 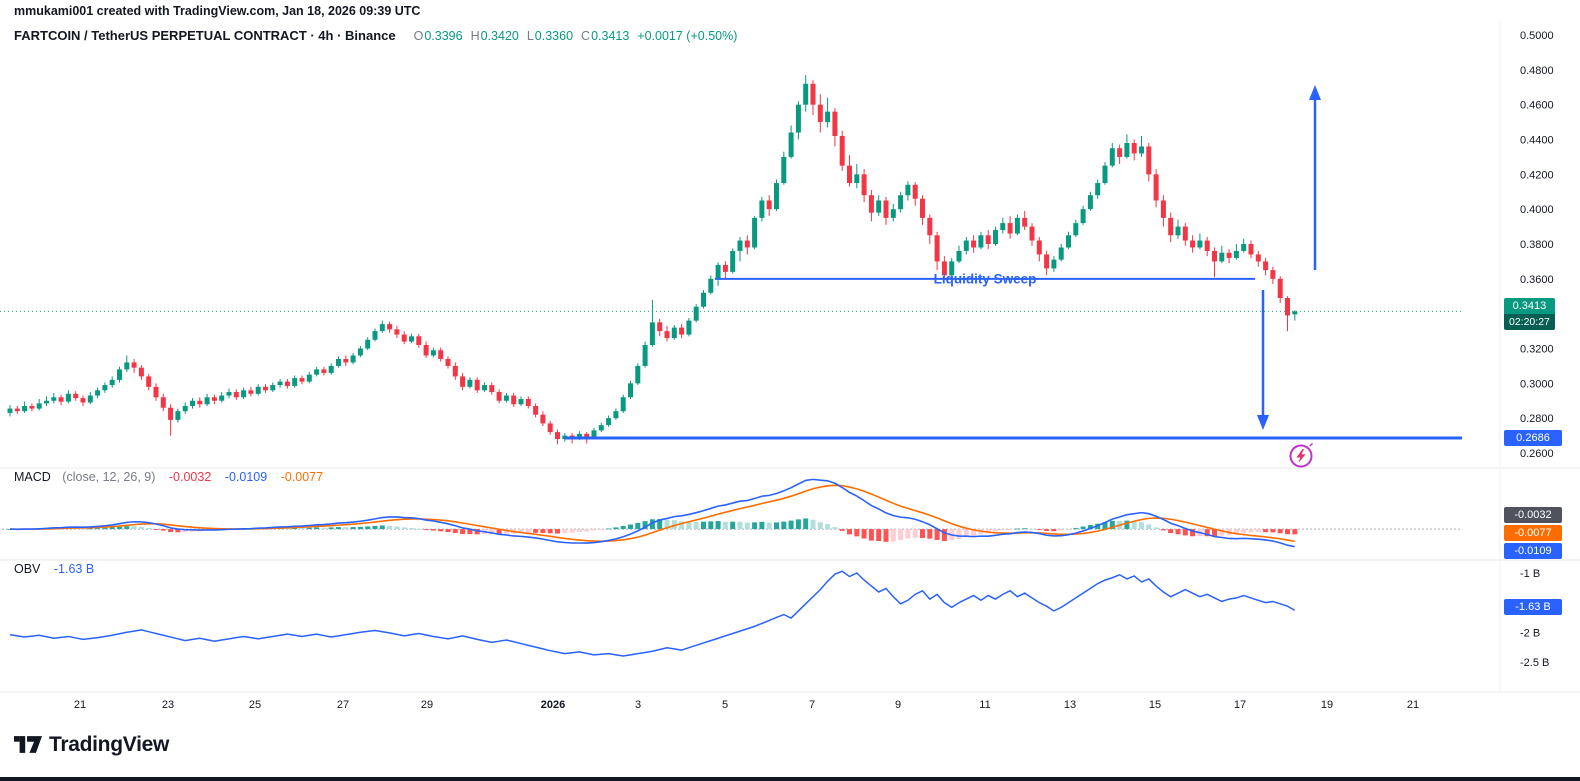 I want to click on support-level-badge: 0.2686, so click(x=1533, y=438).